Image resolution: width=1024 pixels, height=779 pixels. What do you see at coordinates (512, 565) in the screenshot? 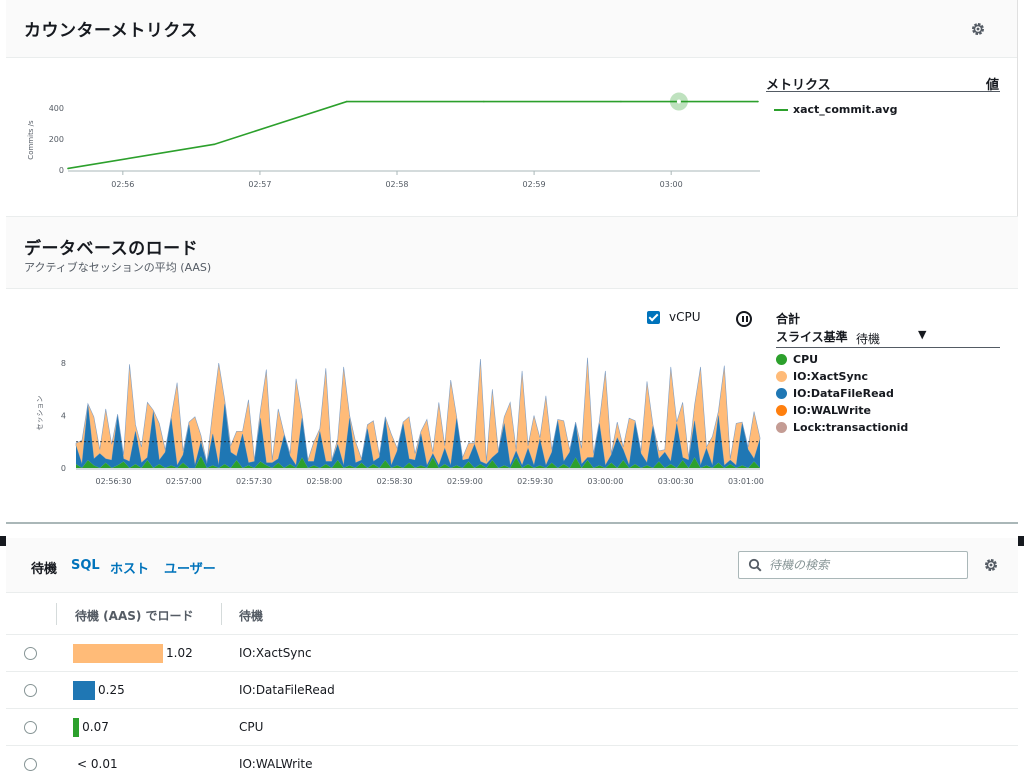
I see `dimension-tabs: 待機 SQL ホスト ユーザー` at bounding box center [512, 565].